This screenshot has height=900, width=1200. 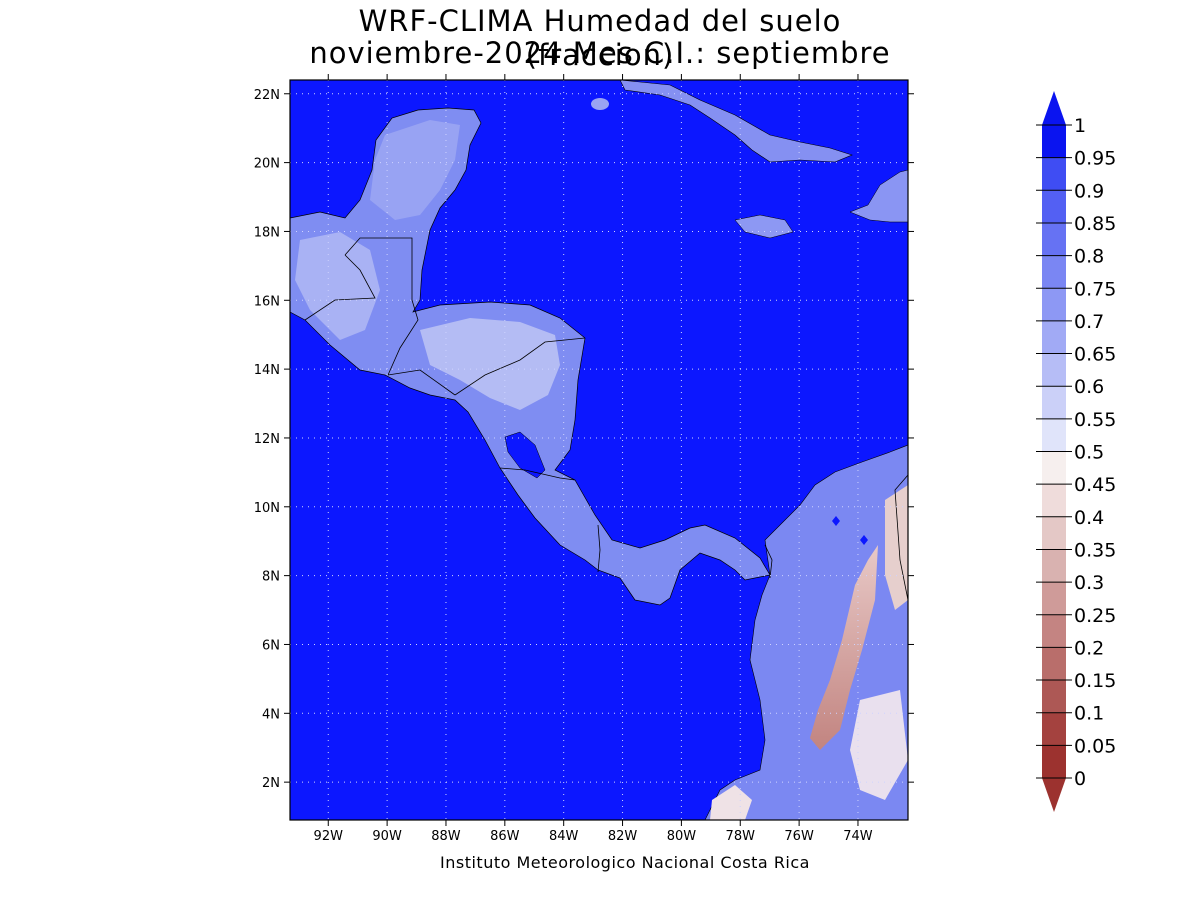 What do you see at coordinates (768, 561) in the screenshot?
I see `border-panama-colombia` at bounding box center [768, 561].